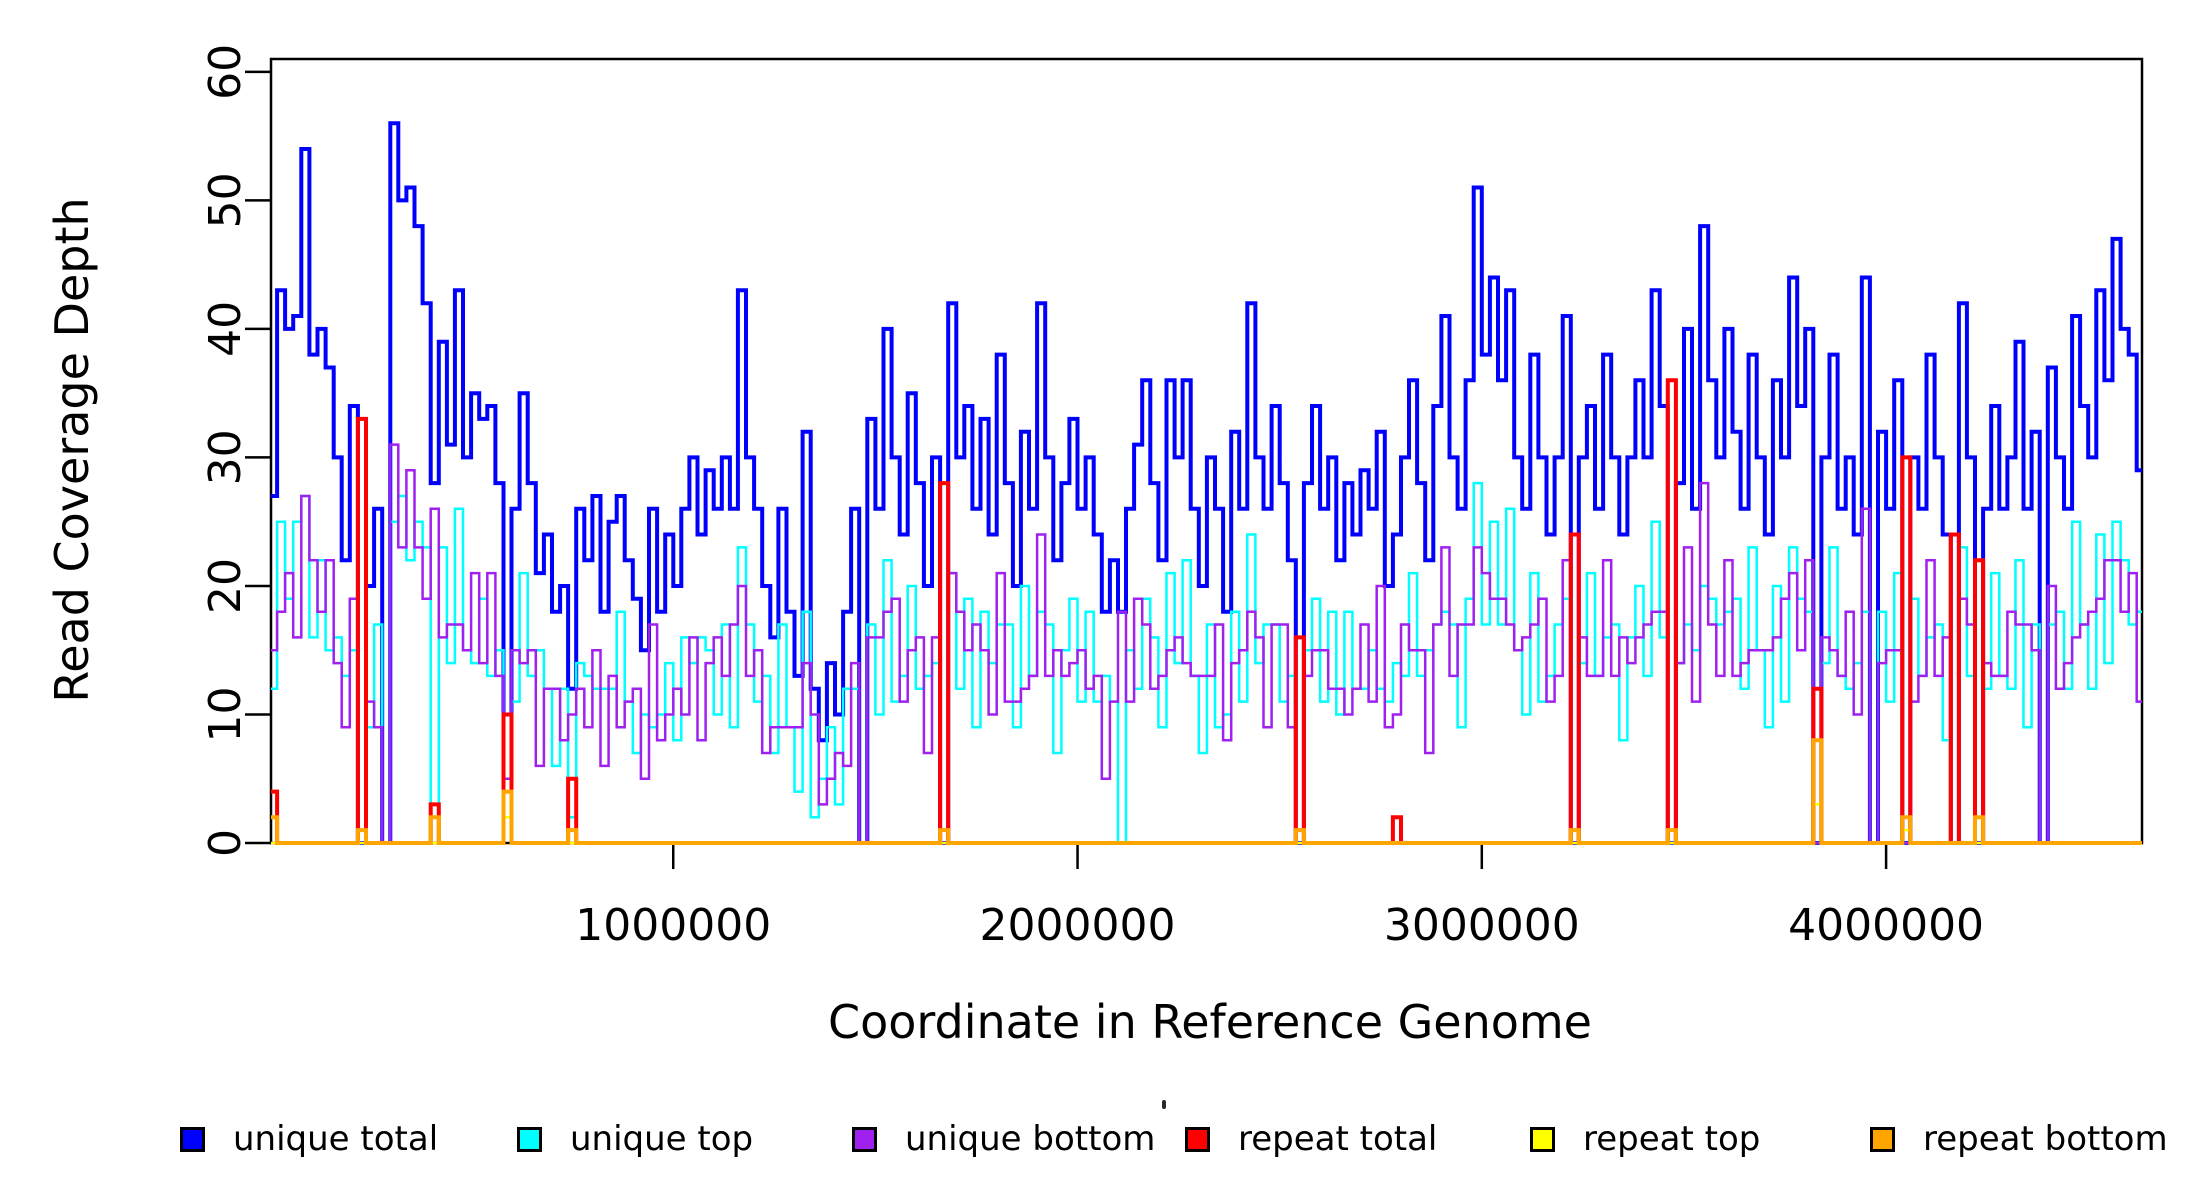 The width and height of the screenshot is (2200, 1200). What do you see at coordinates (1338, 1139) in the screenshot?
I see `legend-label: repeat total` at bounding box center [1338, 1139].